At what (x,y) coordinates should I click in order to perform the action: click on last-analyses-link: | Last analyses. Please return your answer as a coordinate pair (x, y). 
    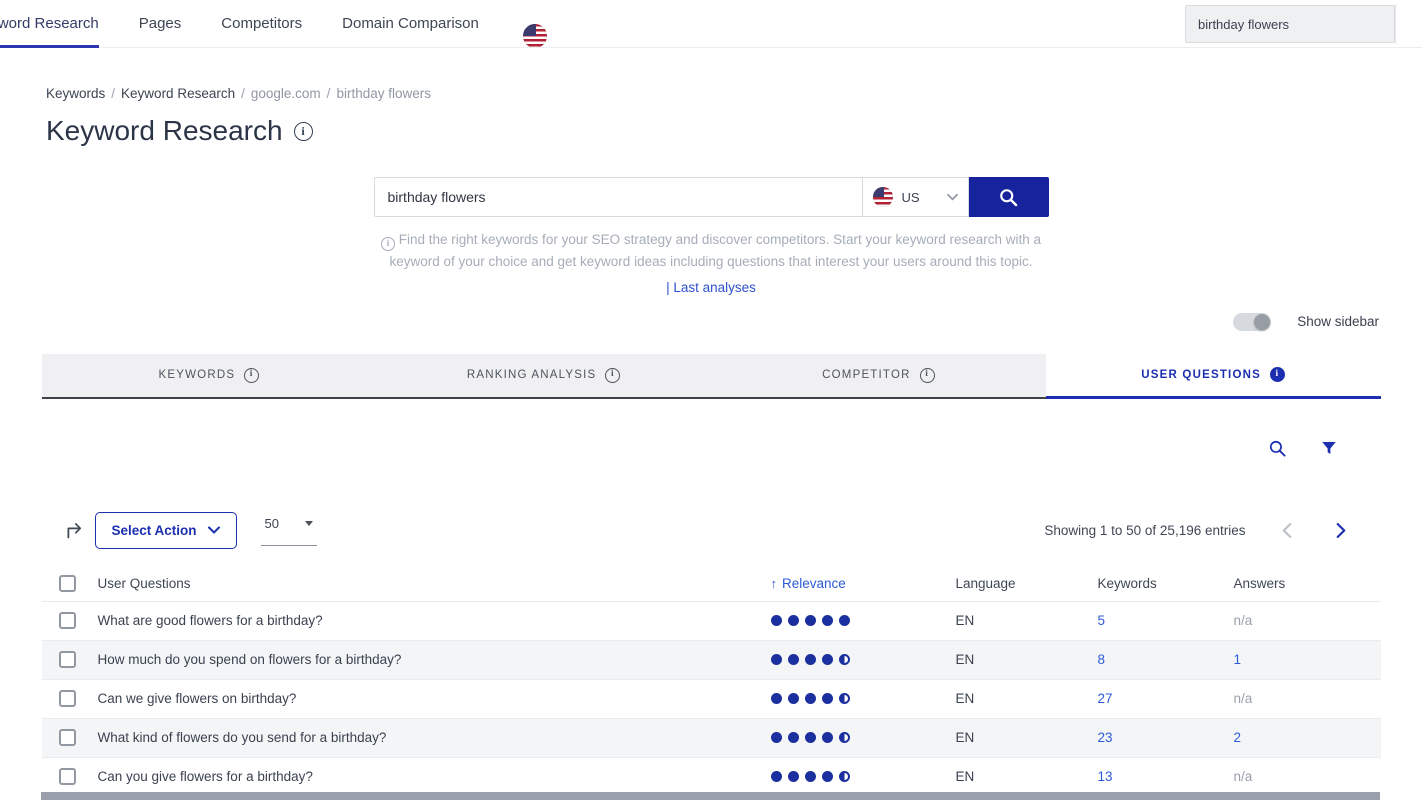
    Looking at the image, I should click on (711, 287).